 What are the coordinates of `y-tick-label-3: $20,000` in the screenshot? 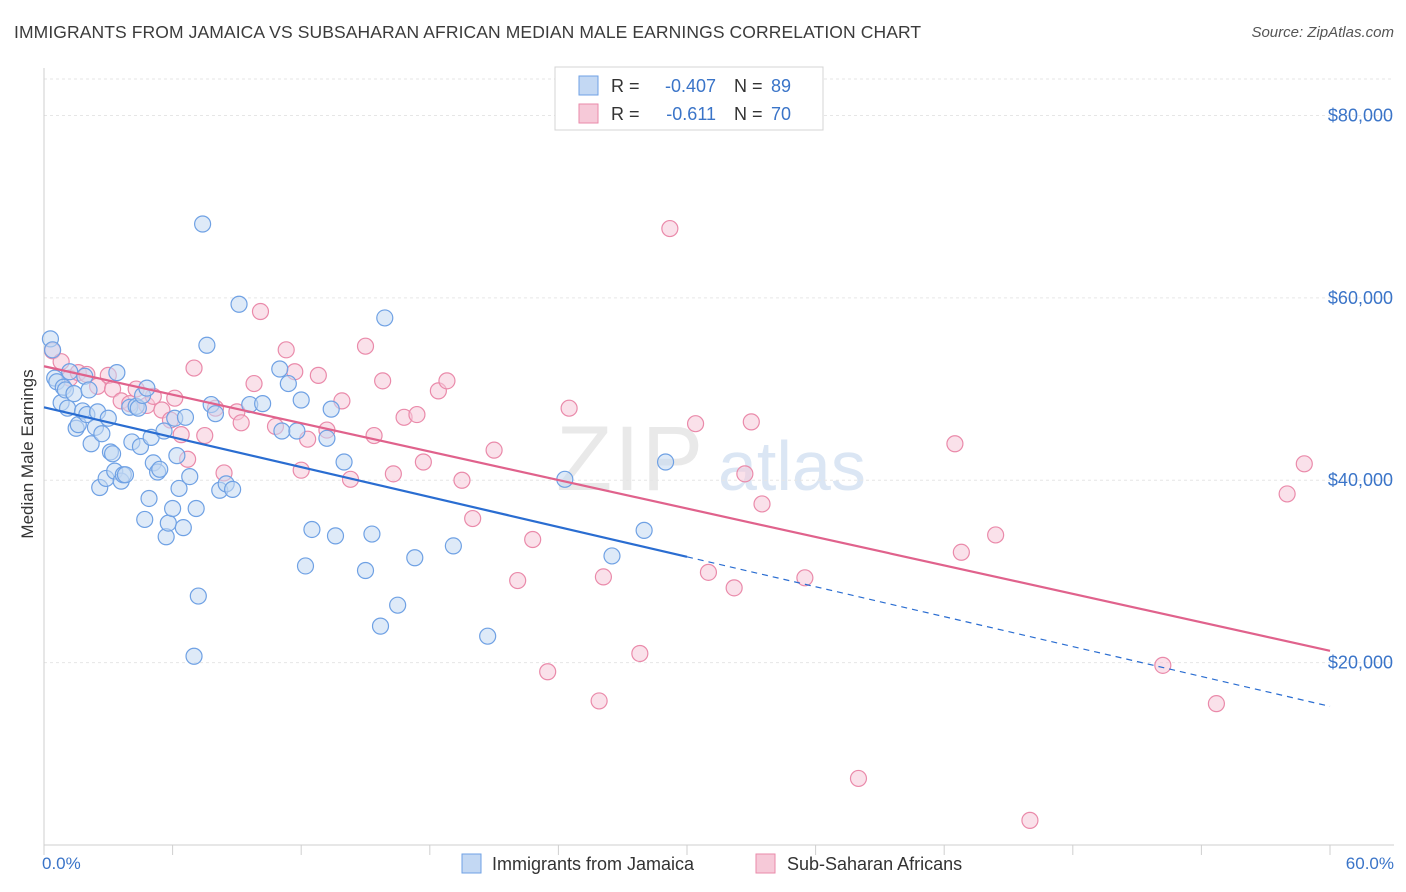 It's located at (1360, 663).